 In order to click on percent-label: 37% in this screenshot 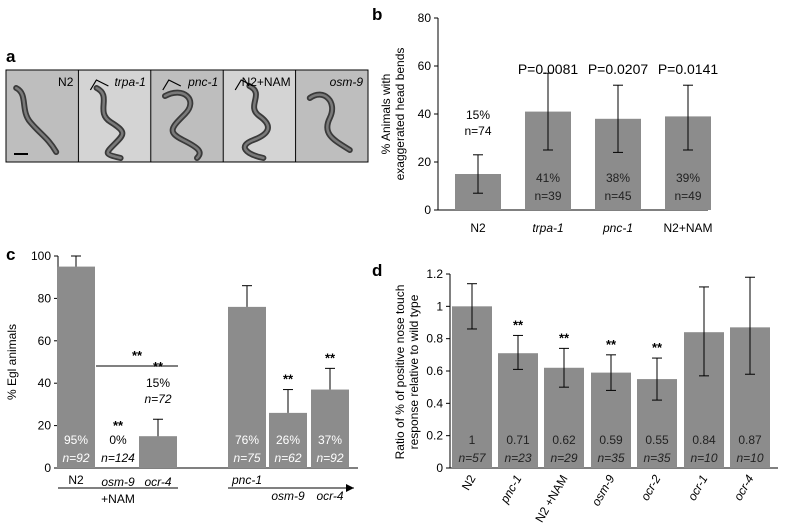, I will do `click(330, 440)`.